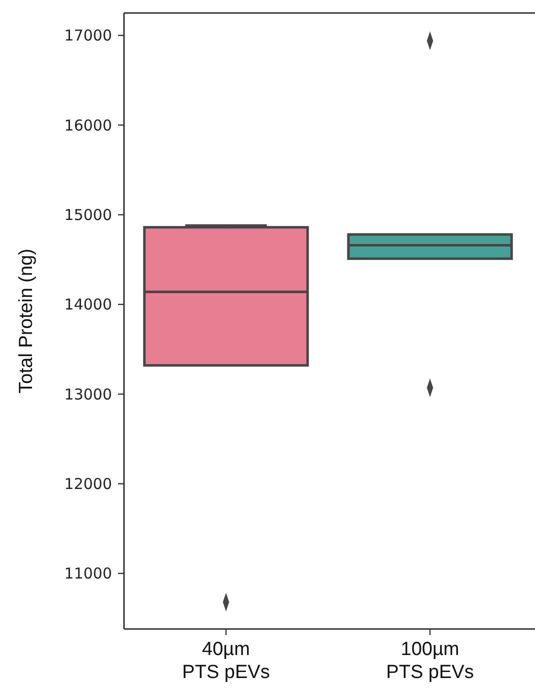 The image size is (535, 694). I want to click on y-tick-label: 17000, so click(88, 35).